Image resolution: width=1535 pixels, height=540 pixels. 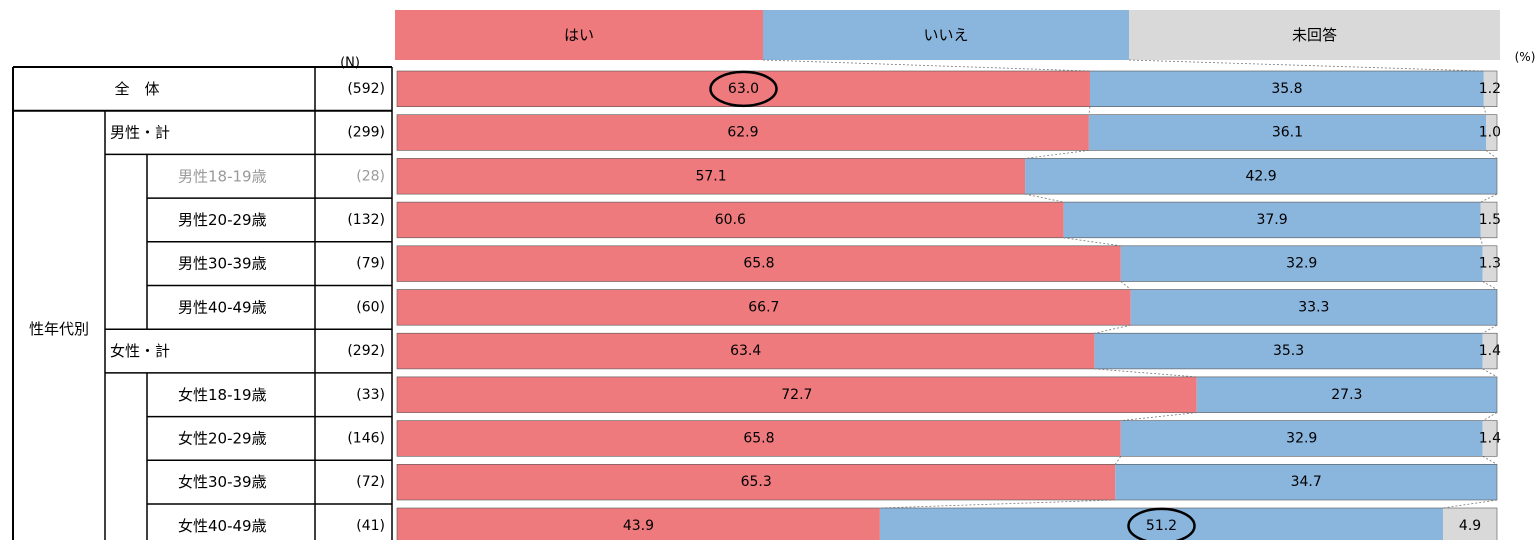 I want to click on row-label: 男性30-39歳, so click(x=222, y=264).